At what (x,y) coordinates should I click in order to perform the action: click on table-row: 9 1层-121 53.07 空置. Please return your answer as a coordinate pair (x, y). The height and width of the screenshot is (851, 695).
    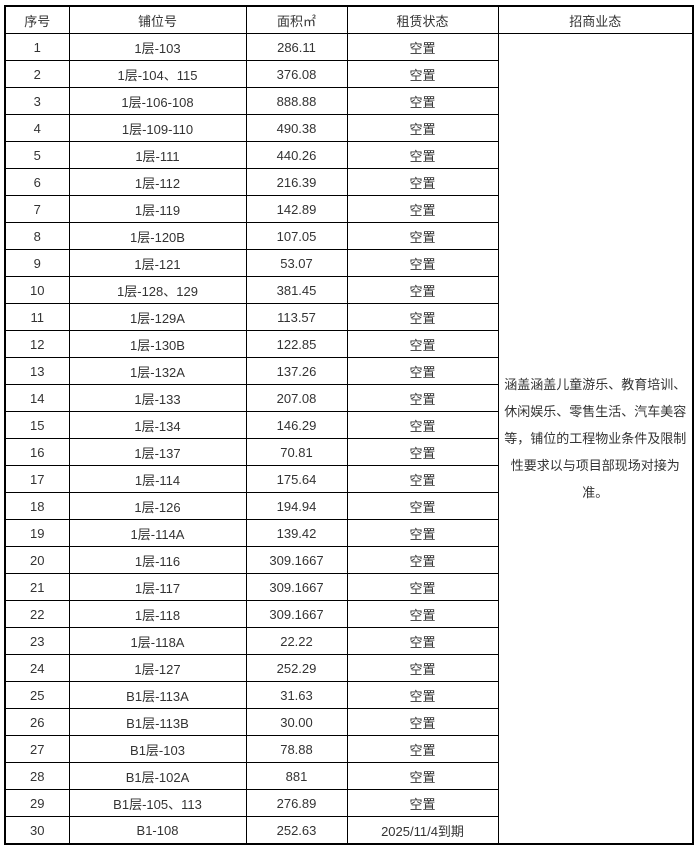
    Looking at the image, I should click on (348, 263).